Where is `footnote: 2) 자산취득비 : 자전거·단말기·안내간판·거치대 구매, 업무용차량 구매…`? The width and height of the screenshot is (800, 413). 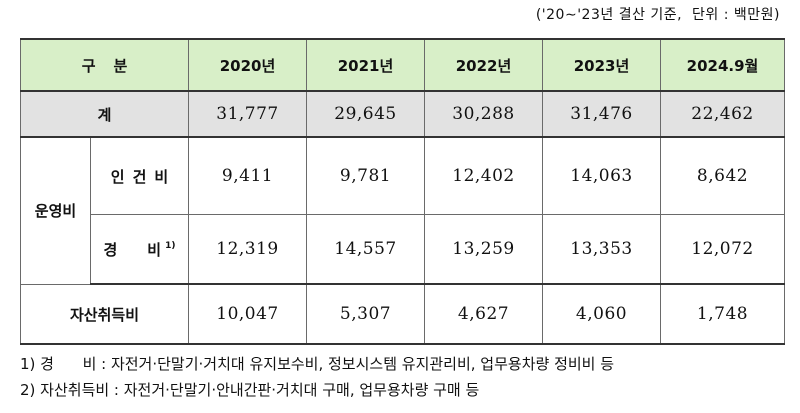 footnote: 2) 자산취득비 : 자전거·단말기·안내간판·거치대 구매, 업무용차량 구매… is located at coordinates (250, 390).